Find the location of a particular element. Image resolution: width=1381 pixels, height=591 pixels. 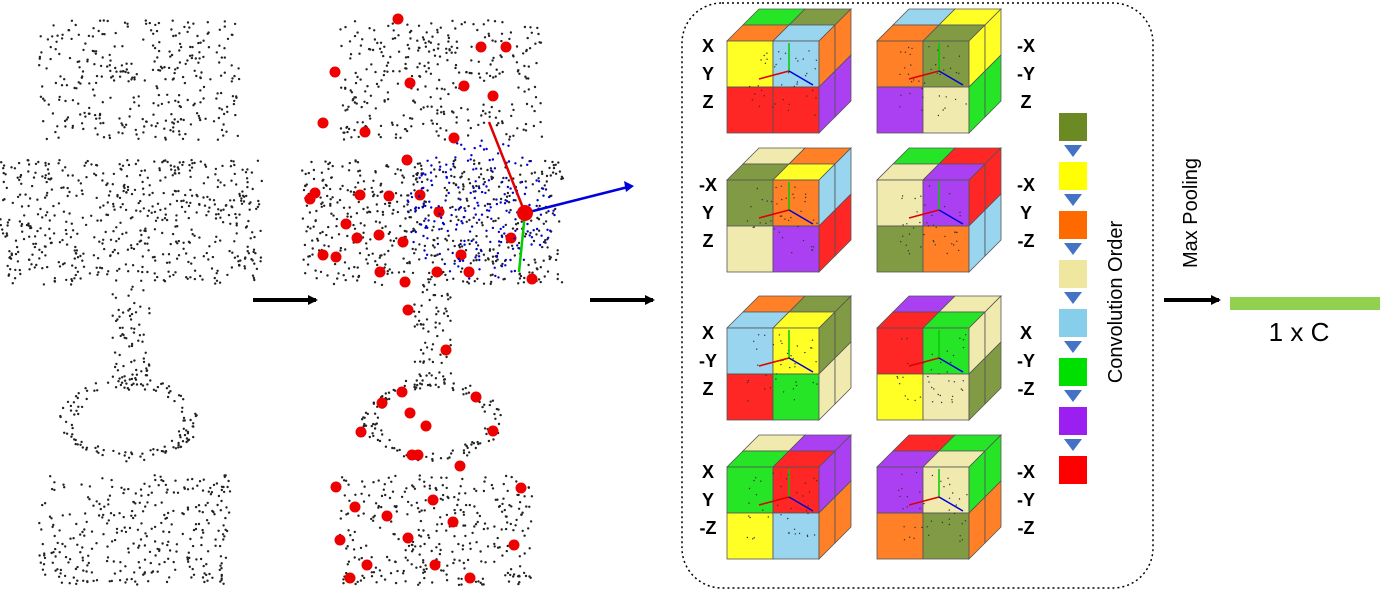

cube-axis-label: Z is located at coordinates (1026, 102).